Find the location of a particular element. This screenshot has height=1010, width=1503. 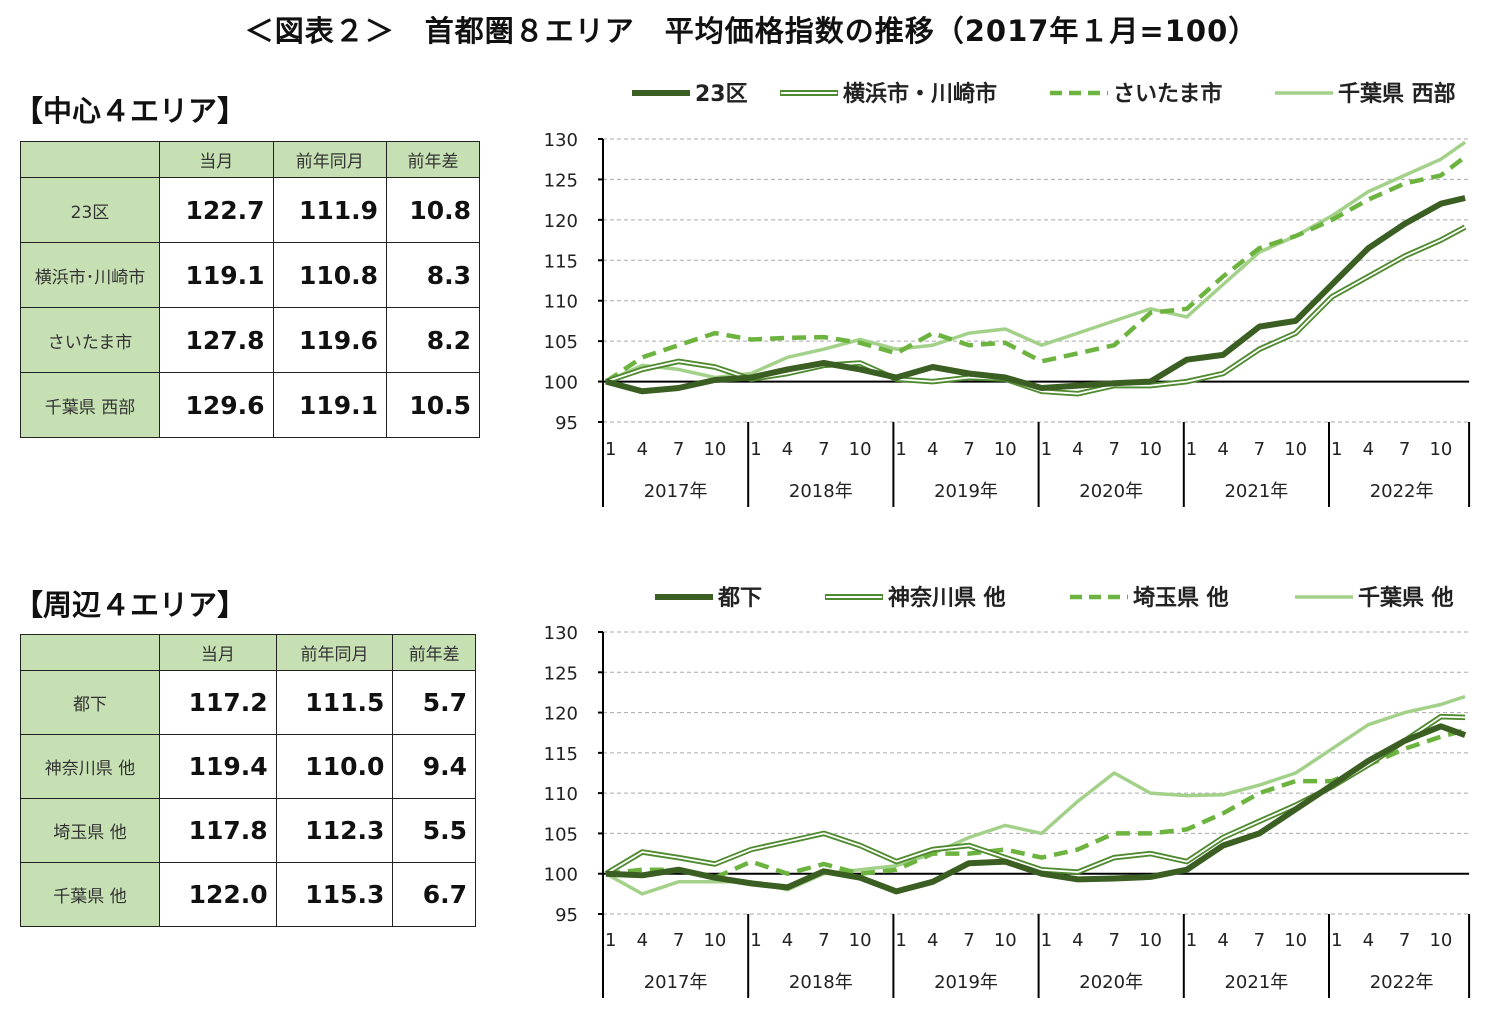

legend-label: 神奈川県 他 is located at coordinates (947, 598).